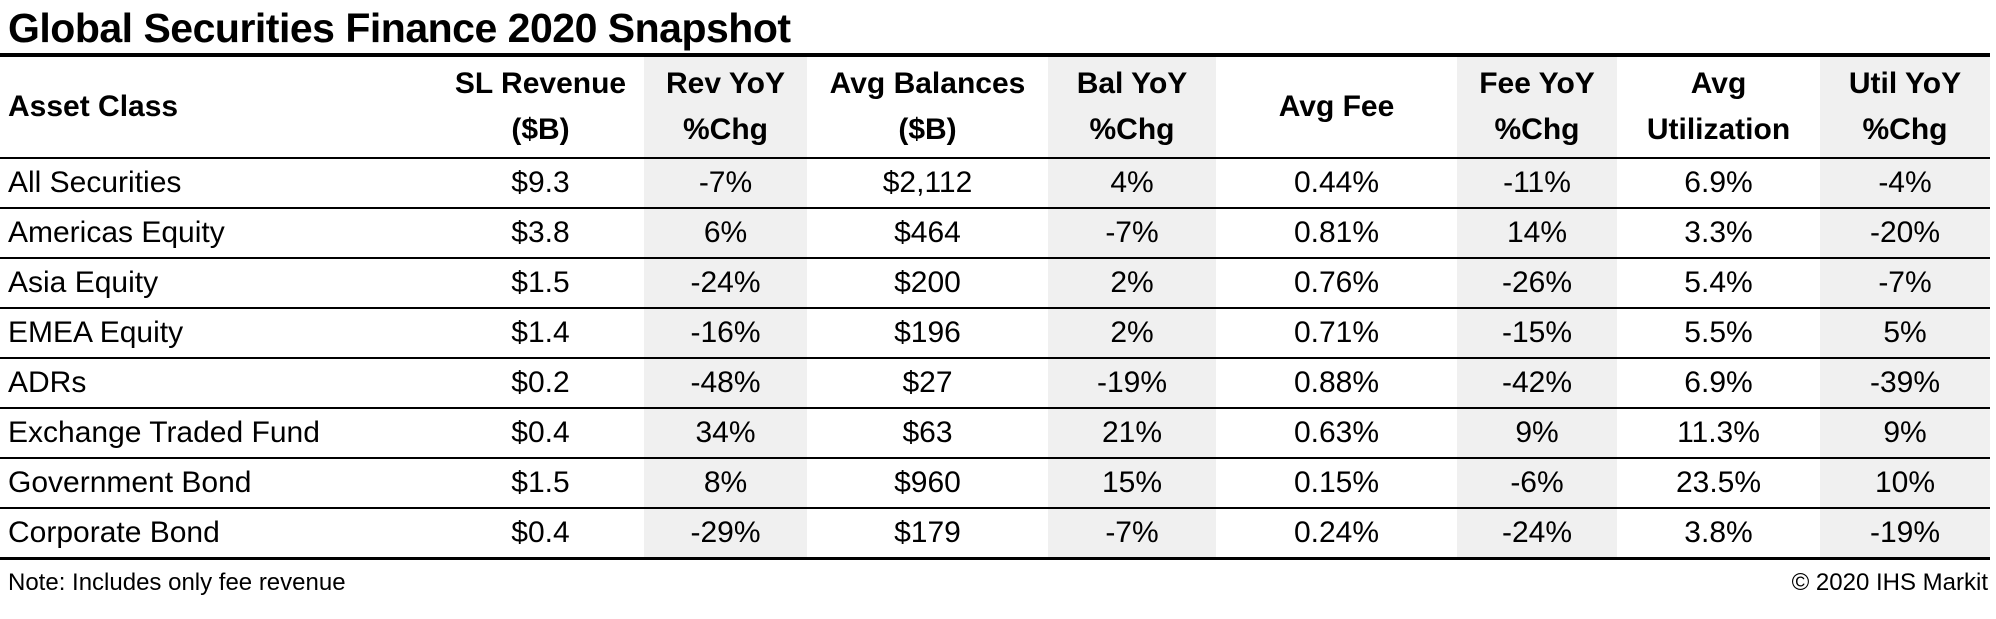 The image size is (1996, 619). I want to click on header-avg-fee: Avg Fee, so click(1336, 107).